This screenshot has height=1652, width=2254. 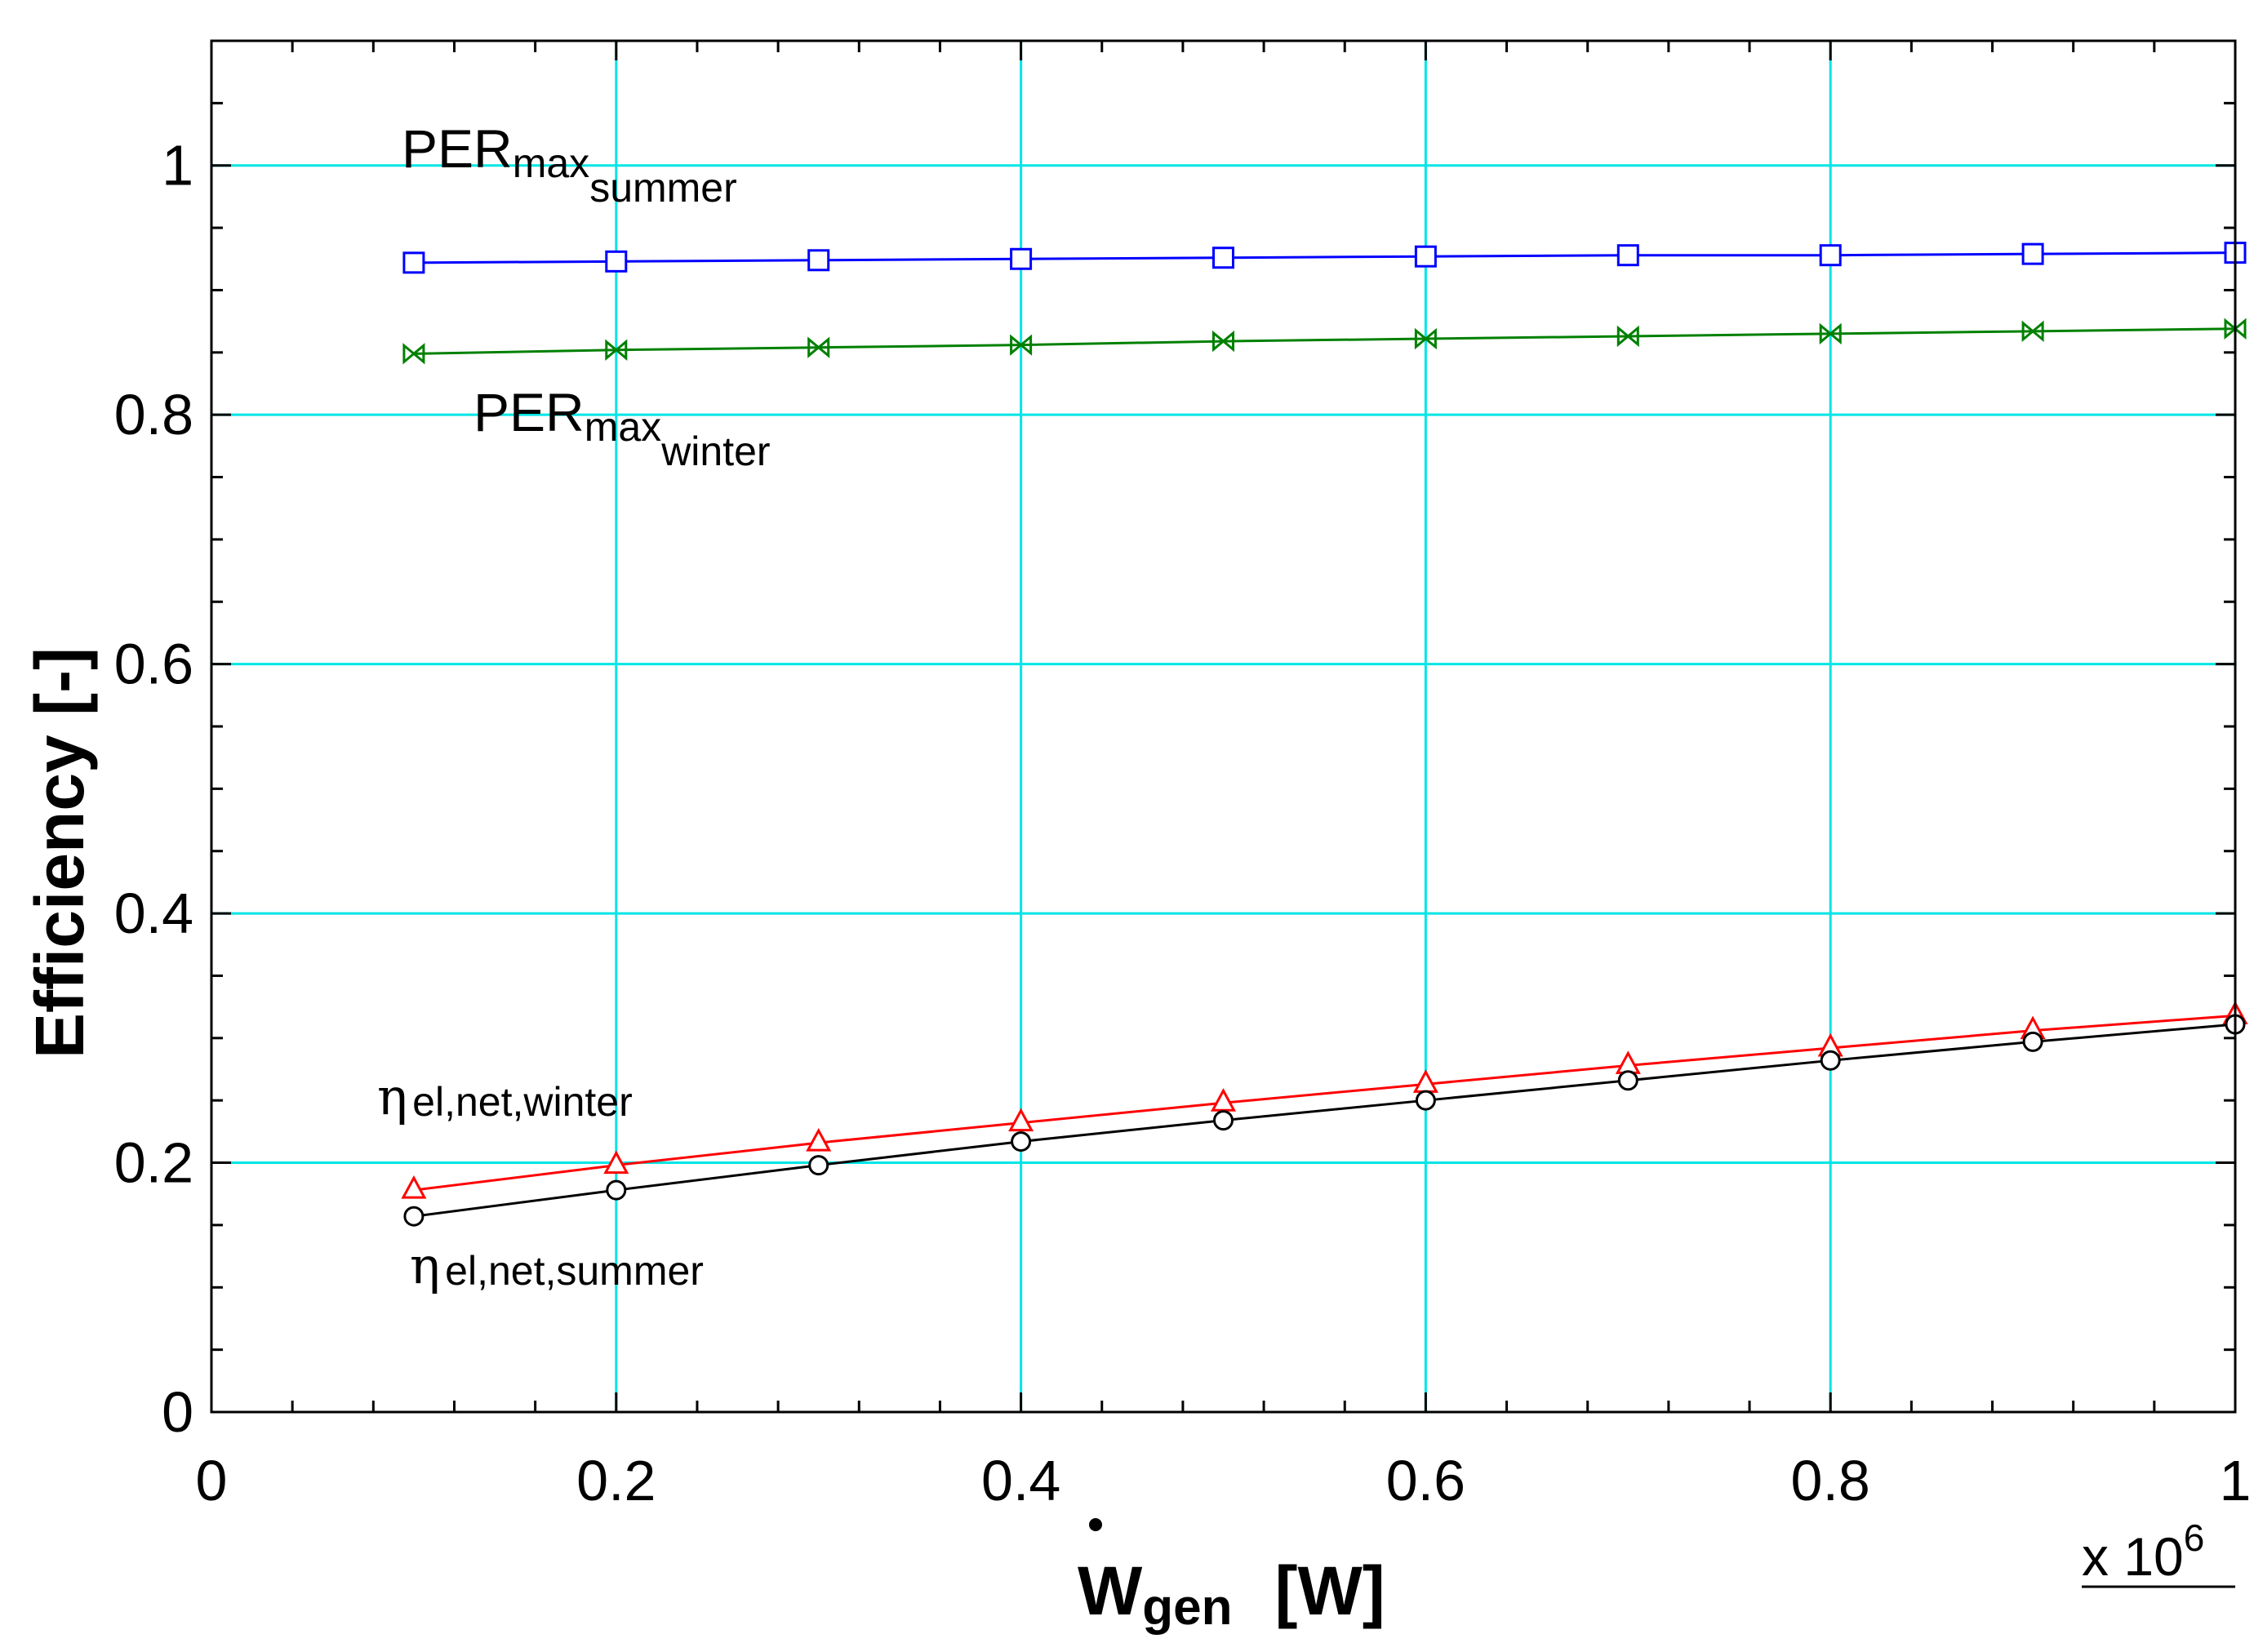 What do you see at coordinates (616, 1480) in the screenshot?
I see `x-tick-label: 0.2` at bounding box center [616, 1480].